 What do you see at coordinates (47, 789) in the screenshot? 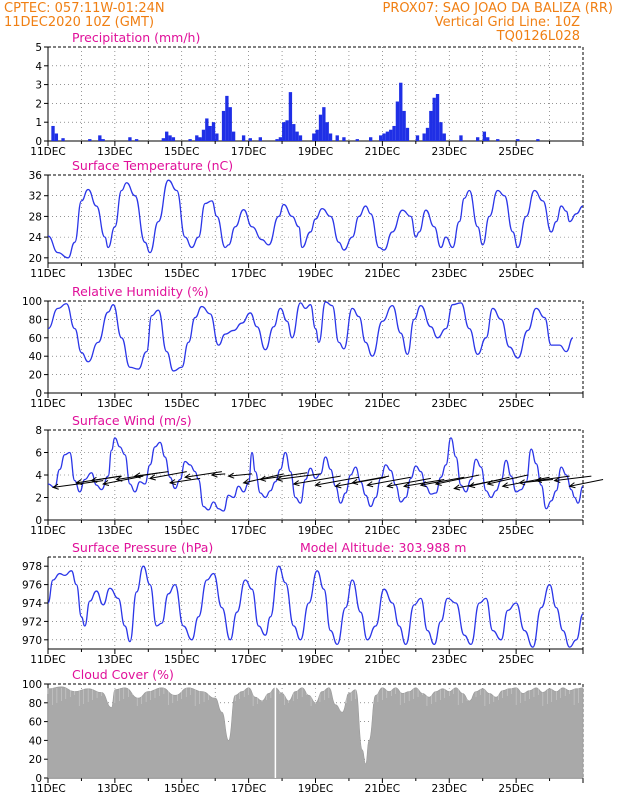
I see `panel-cloud-xtick-0: 11DEC` at bounding box center [47, 789].